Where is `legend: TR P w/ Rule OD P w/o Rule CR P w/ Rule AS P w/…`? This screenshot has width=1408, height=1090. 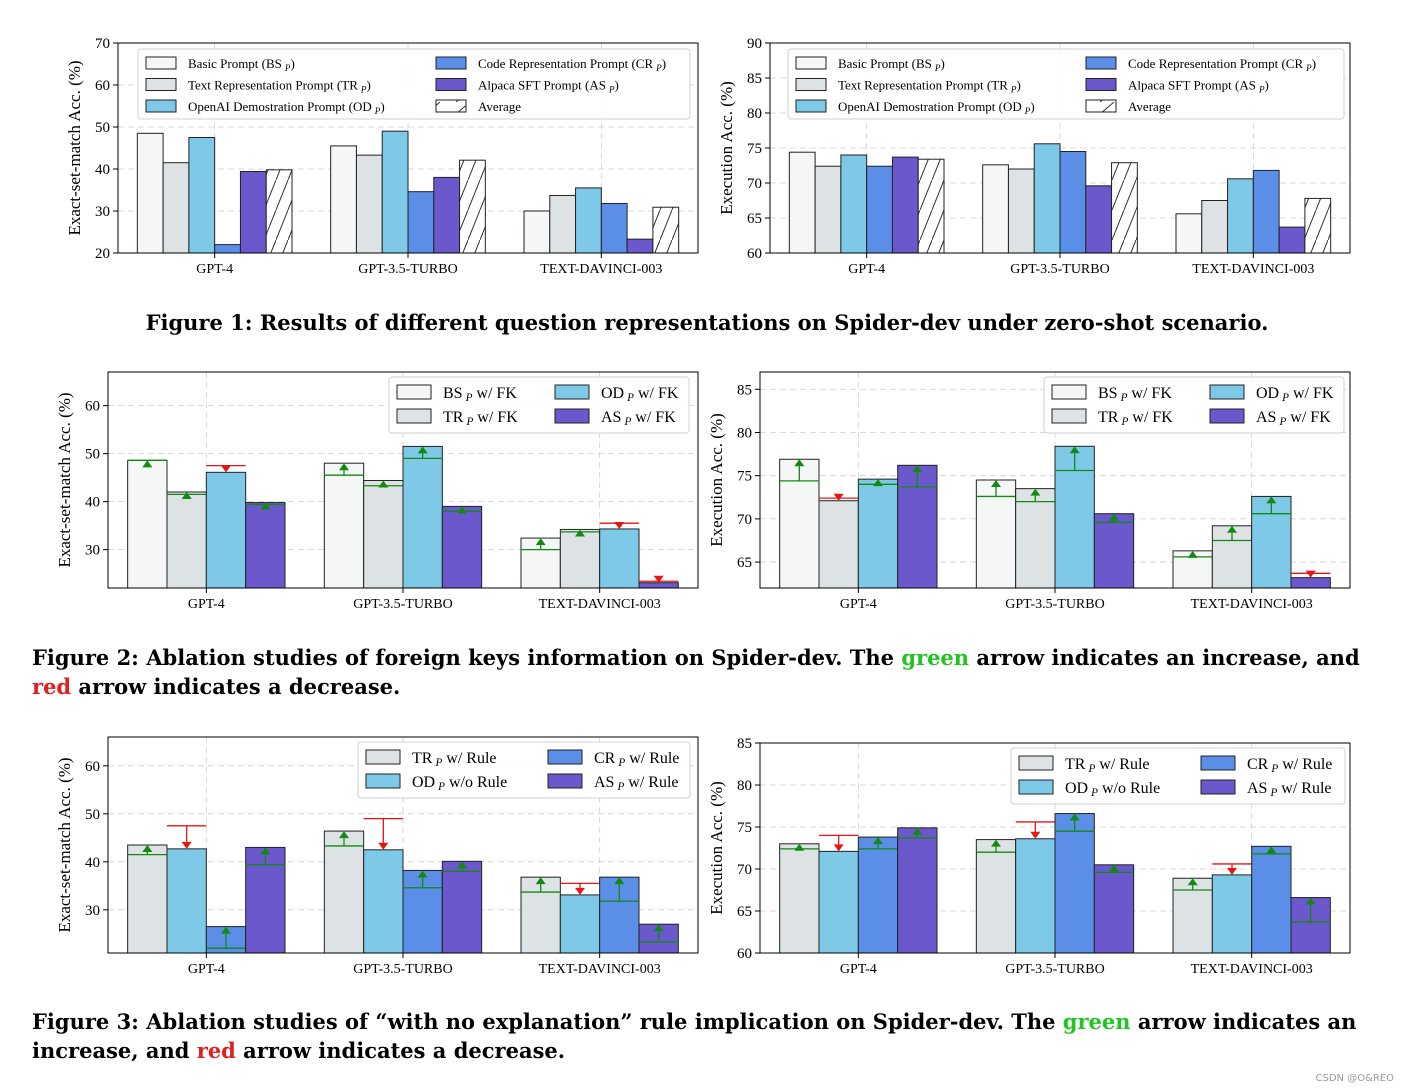 legend: TR P w/ Rule OD P w/o Rule CR P w/ Rule AS P w/… is located at coordinates (524, 770).